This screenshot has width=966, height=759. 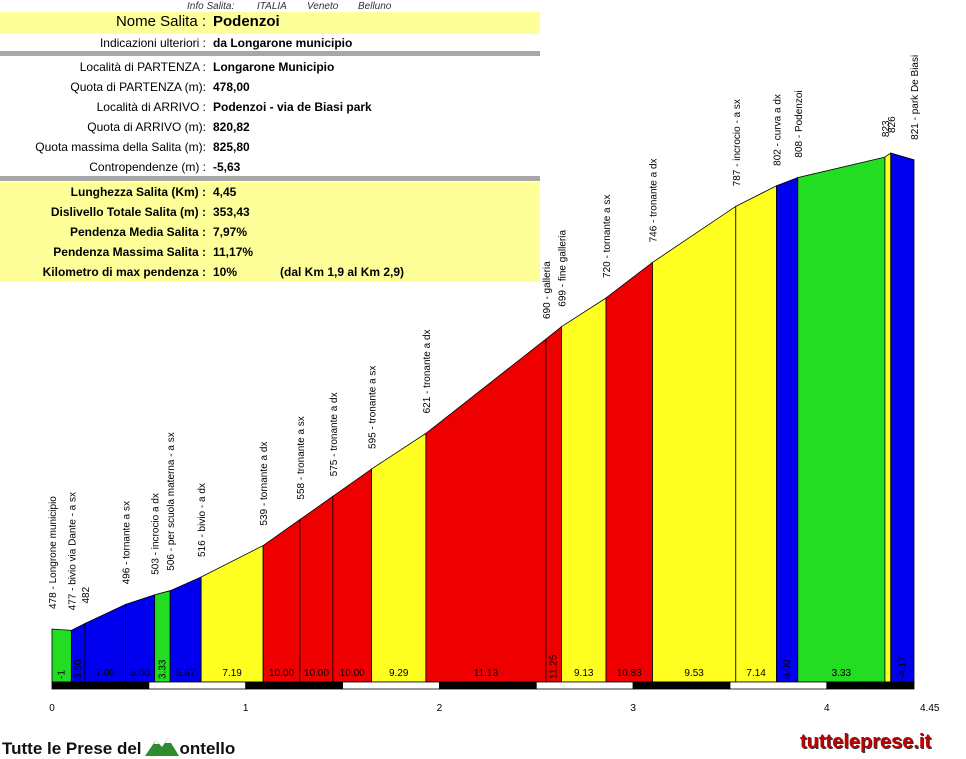 I want to click on localita-arrivo-label: Località di ARRIVO :, so click(x=151, y=107).